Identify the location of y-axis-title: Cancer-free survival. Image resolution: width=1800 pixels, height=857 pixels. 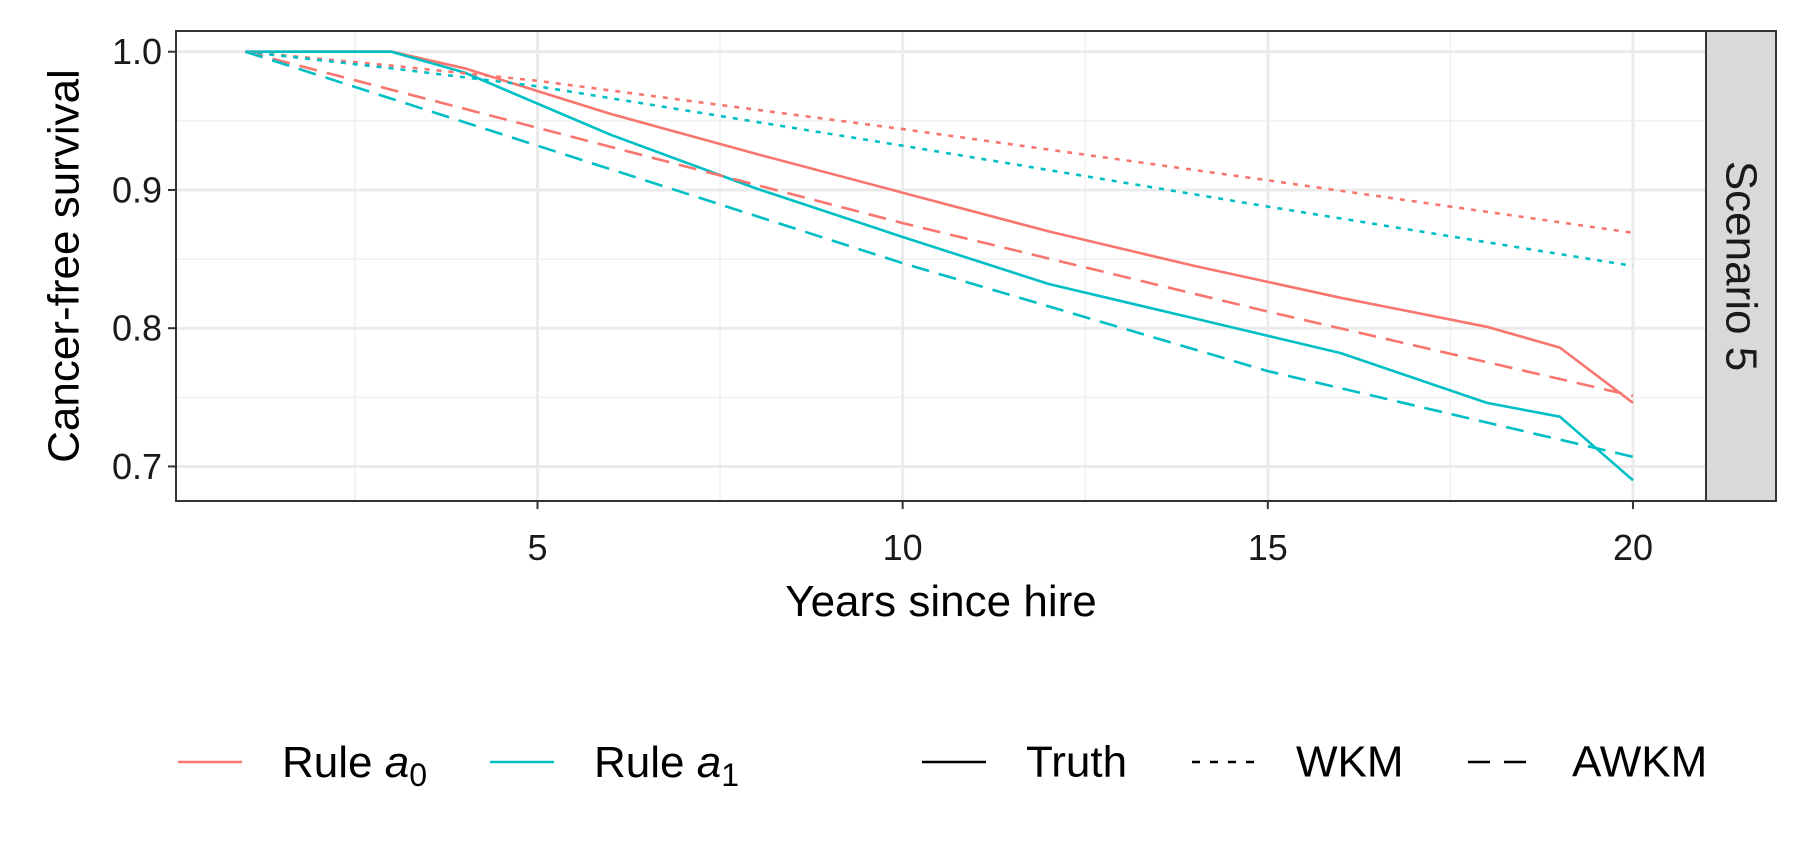
(64, 266).